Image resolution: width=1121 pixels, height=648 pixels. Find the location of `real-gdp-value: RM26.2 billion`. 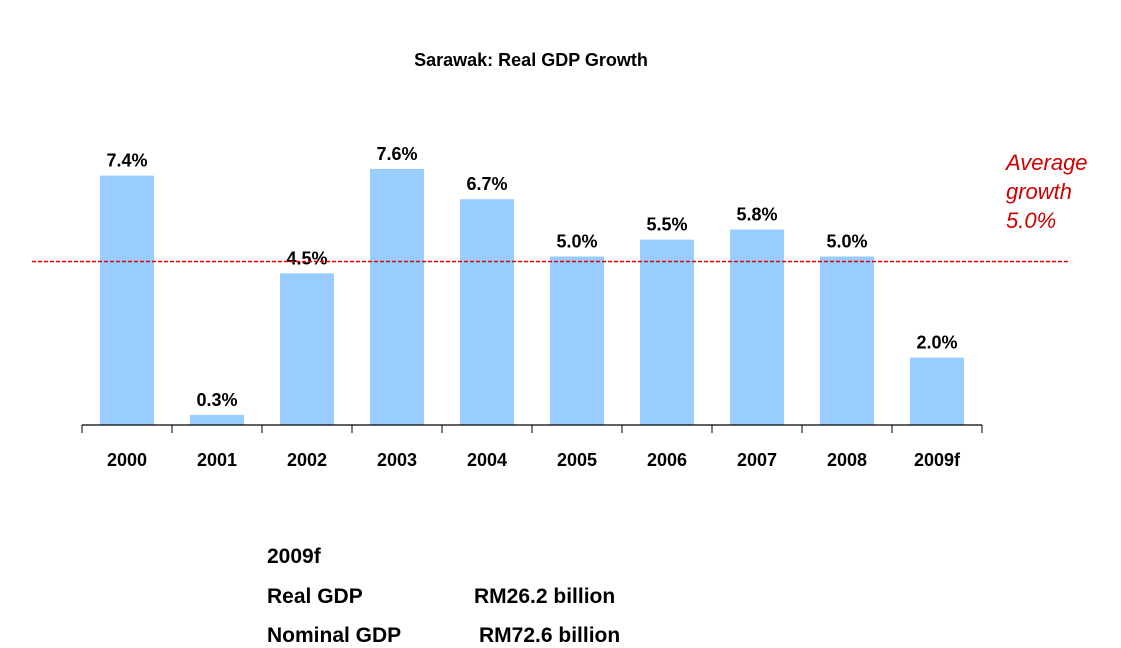

real-gdp-value: RM26.2 billion is located at coordinates (545, 596).